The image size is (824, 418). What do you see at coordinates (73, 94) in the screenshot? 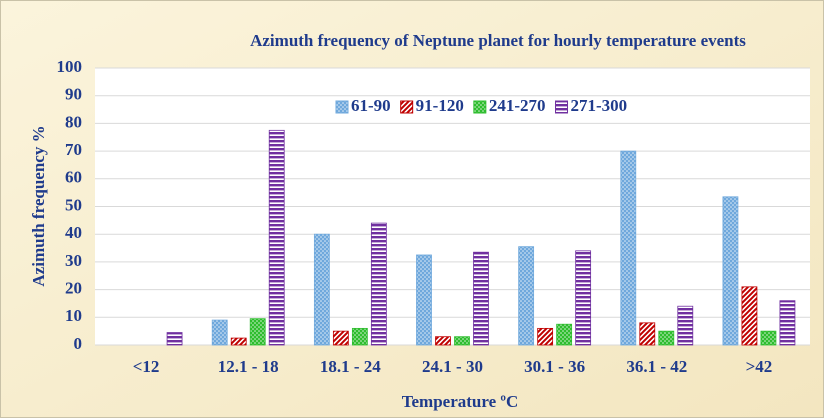
I see `y-tick-label: 90` at bounding box center [73, 94].